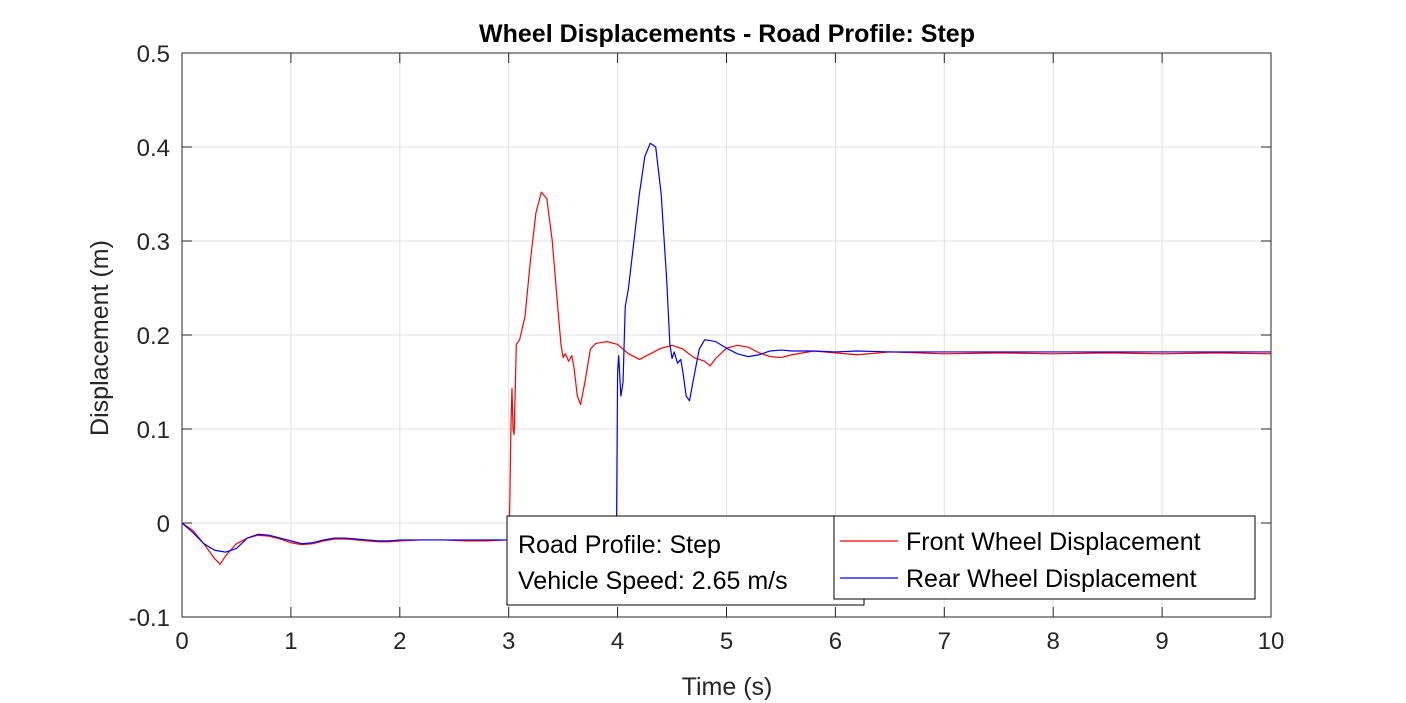  I want to click on x-tick-label: 1, so click(290, 641).